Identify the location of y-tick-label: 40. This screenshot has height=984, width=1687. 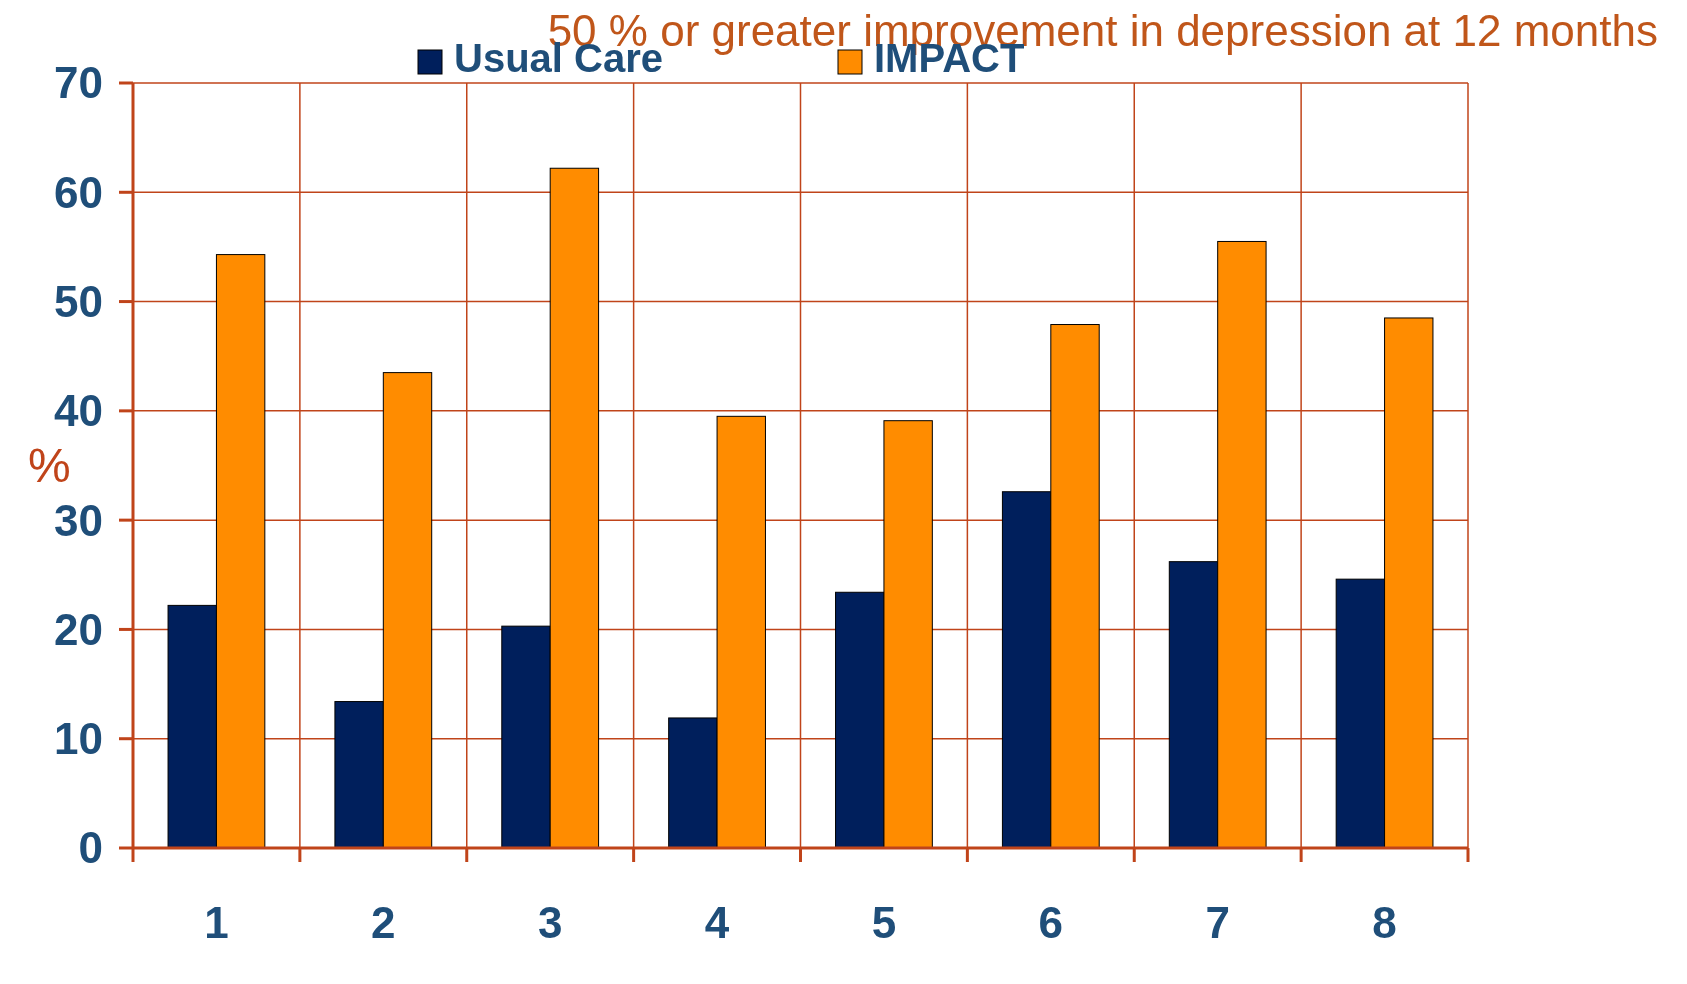
(78, 411).